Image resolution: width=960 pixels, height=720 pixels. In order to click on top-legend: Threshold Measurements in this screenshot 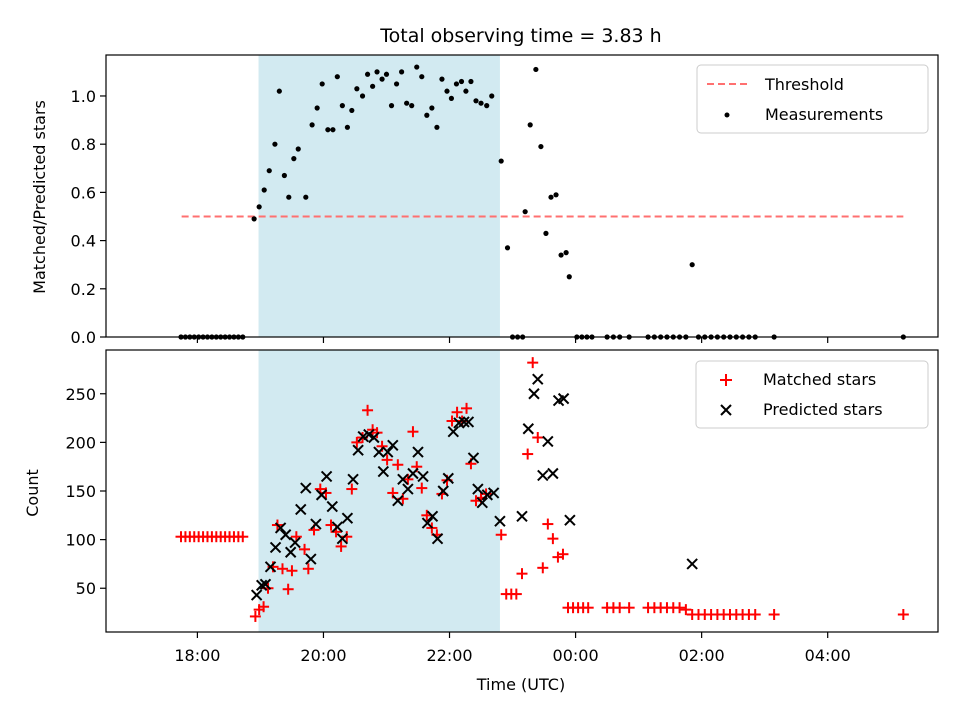, I will do `click(812, 99)`.